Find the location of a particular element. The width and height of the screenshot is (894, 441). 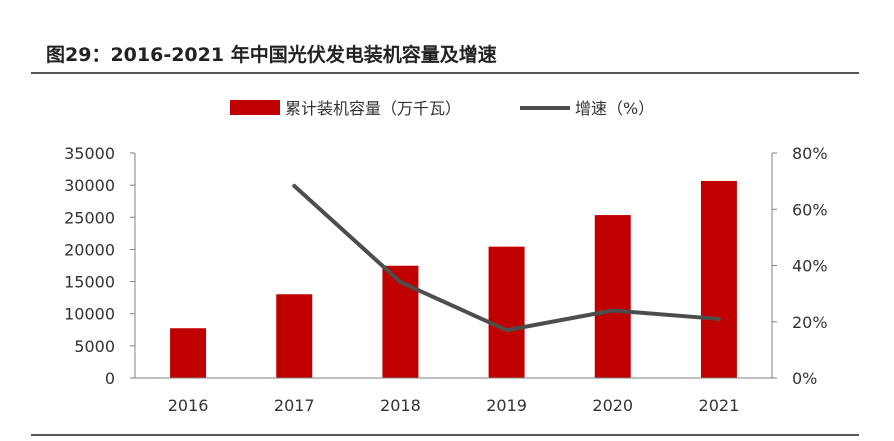

left-axis-tick-label: 20000 is located at coordinates (89, 249).